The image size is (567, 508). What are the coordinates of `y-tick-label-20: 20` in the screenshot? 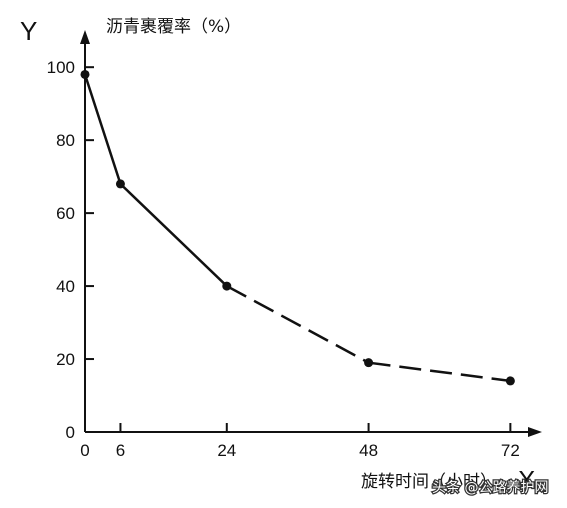 It's located at (65, 359).